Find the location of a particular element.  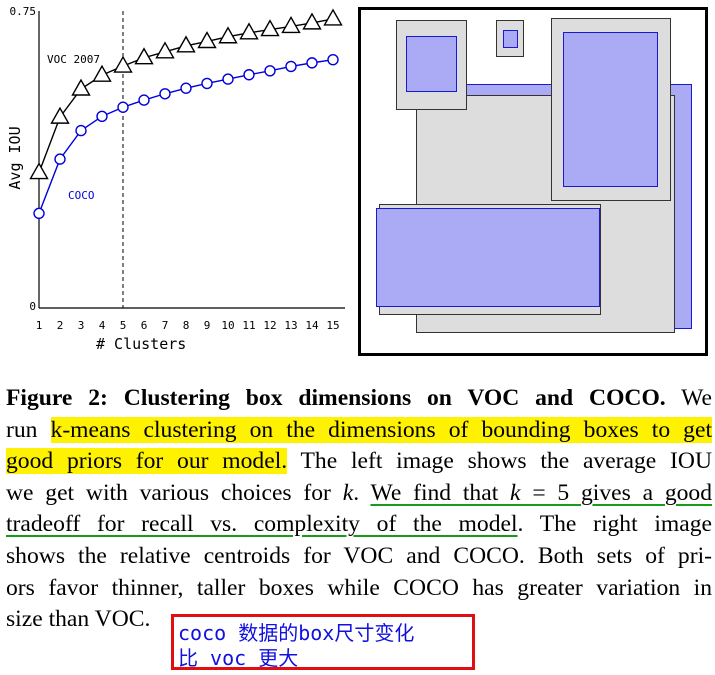

green-underline: We find that k = 5 gives a good is located at coordinates (541, 492).